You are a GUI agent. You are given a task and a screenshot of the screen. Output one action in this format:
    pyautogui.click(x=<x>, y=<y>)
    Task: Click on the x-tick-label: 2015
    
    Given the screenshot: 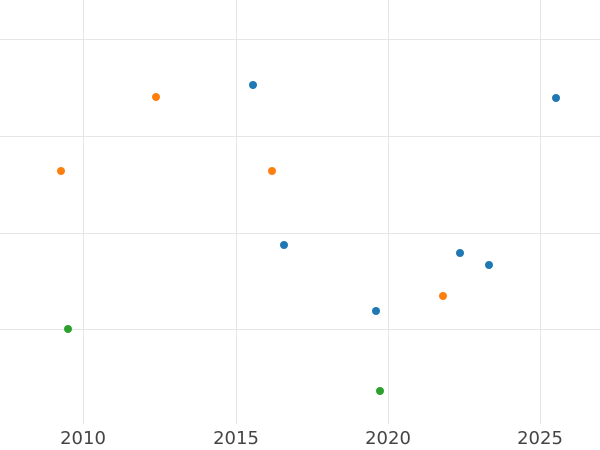 What is the action you would take?
    pyautogui.click(x=236, y=438)
    